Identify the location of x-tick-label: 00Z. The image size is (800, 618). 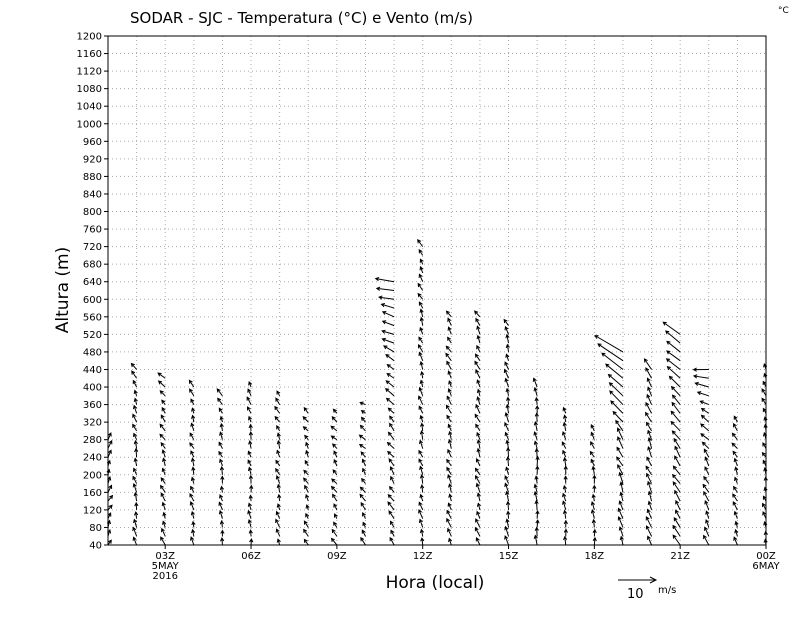
(766, 556).